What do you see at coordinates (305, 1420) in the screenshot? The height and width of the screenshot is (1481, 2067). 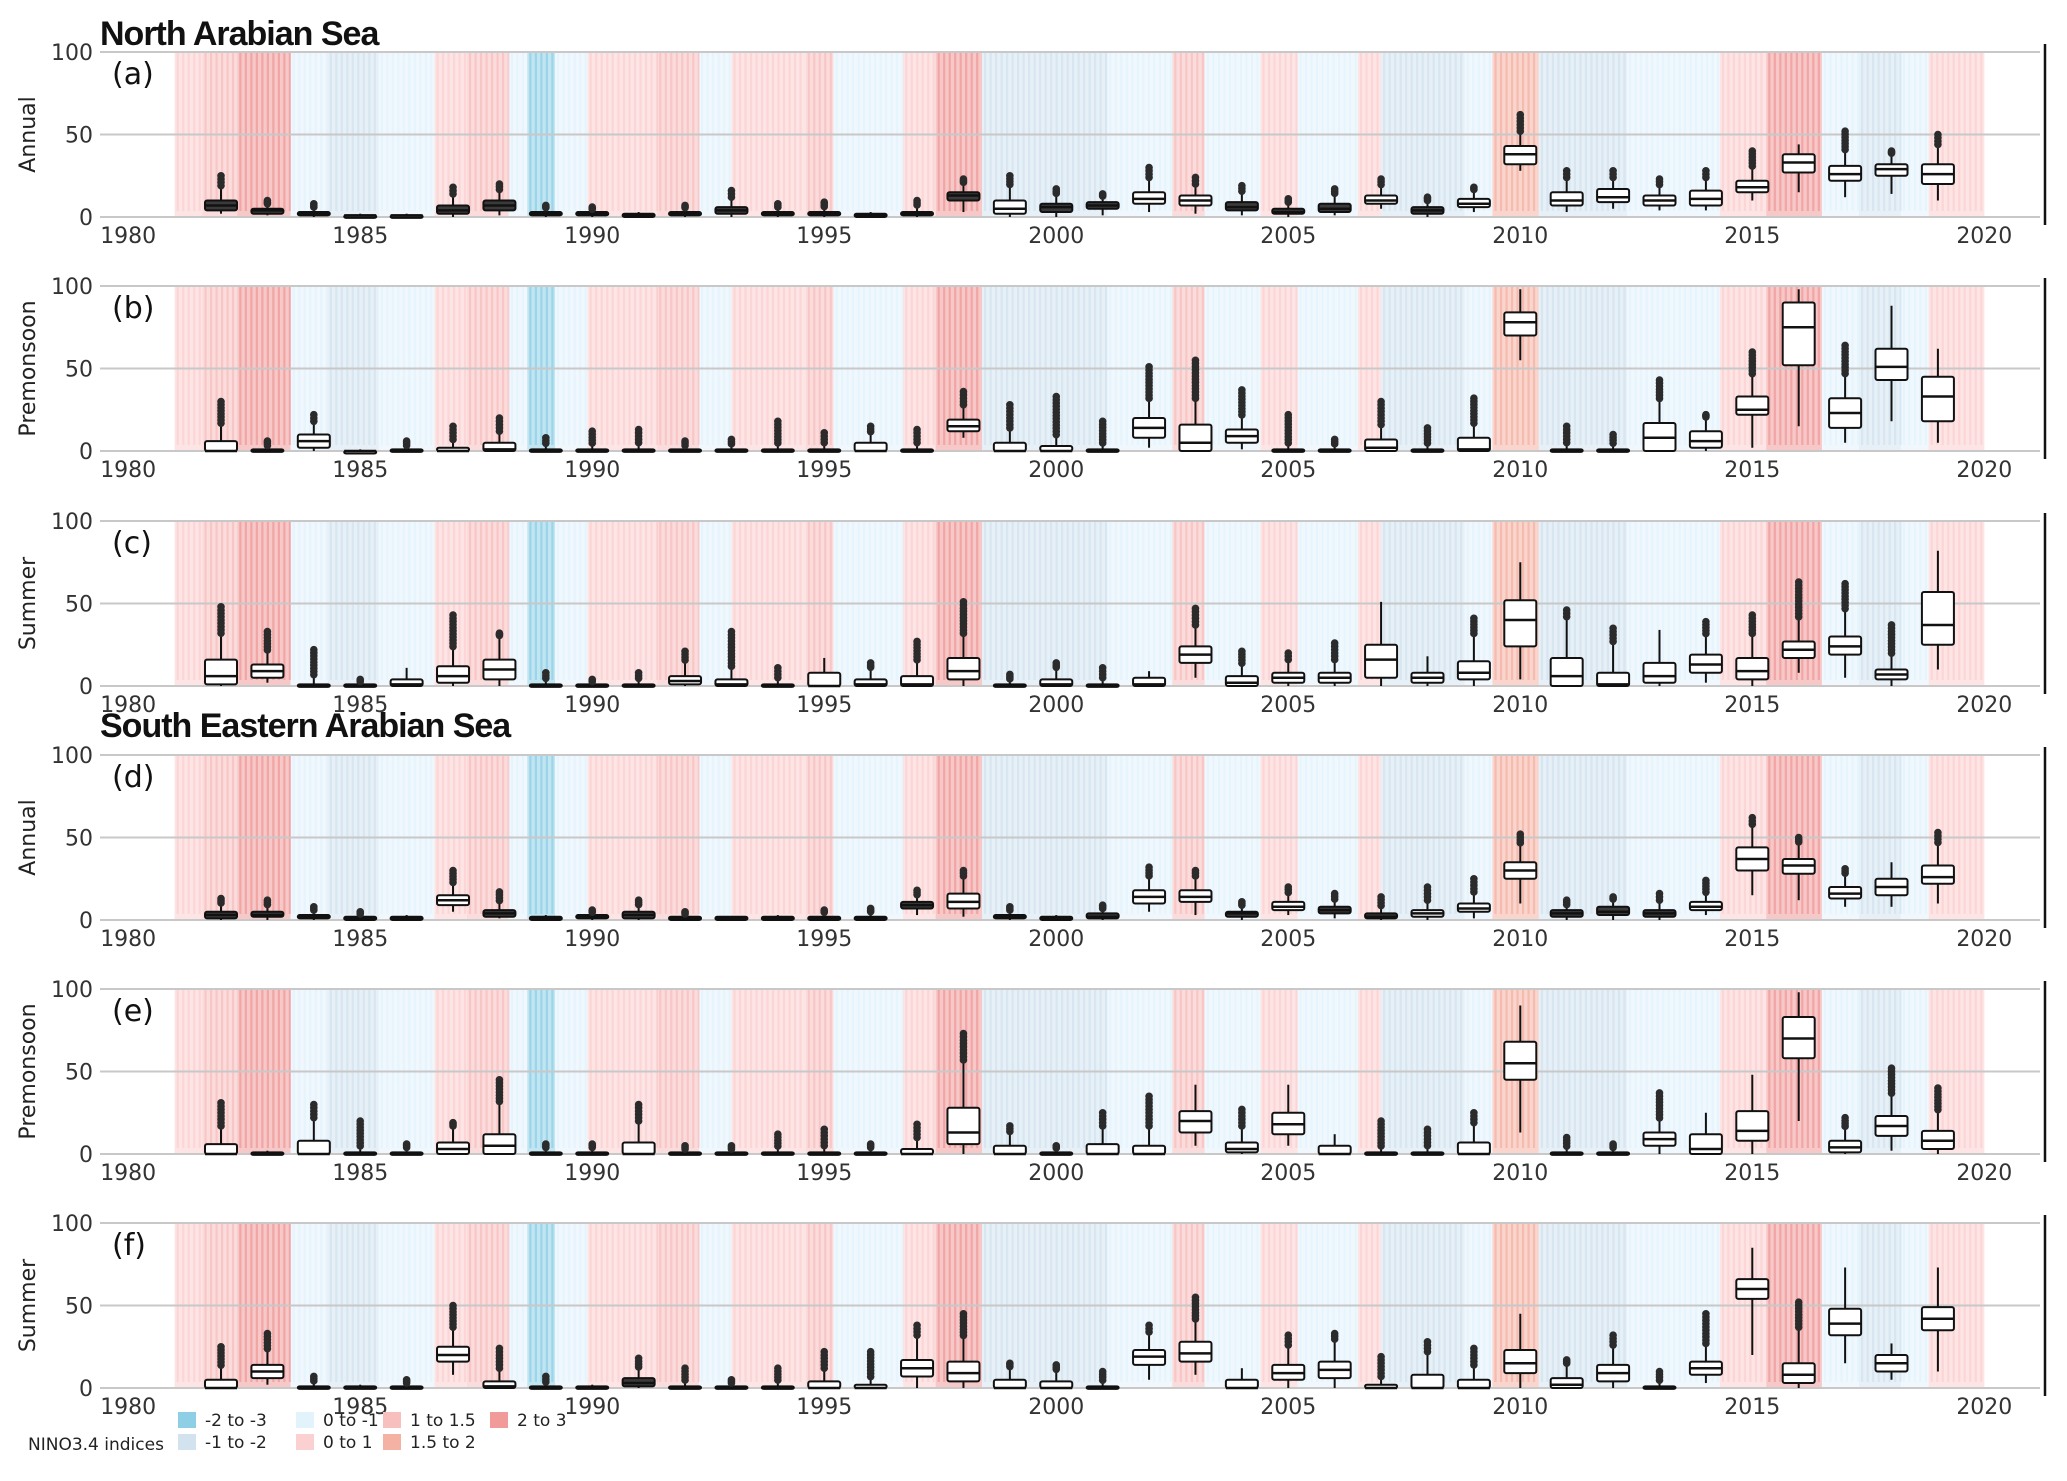 I see `legend-swatch` at bounding box center [305, 1420].